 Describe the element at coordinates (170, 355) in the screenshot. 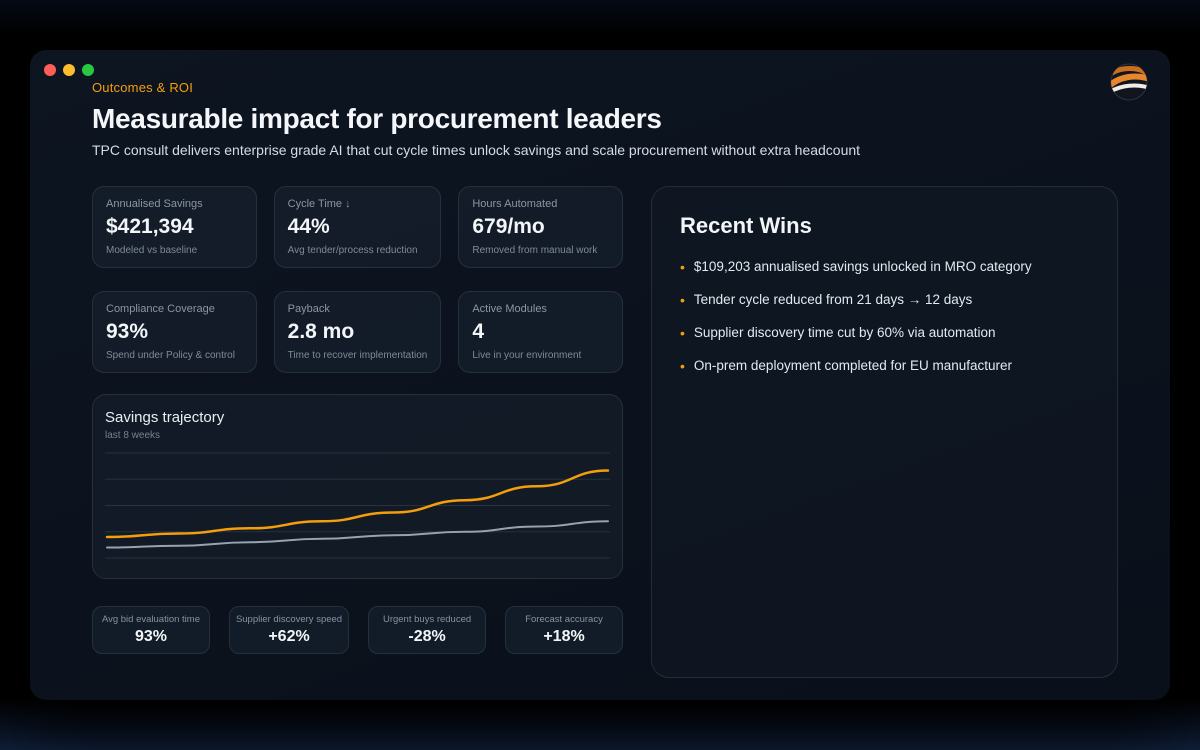

I see `kpi-sub: Spend under Policy & control` at that location.